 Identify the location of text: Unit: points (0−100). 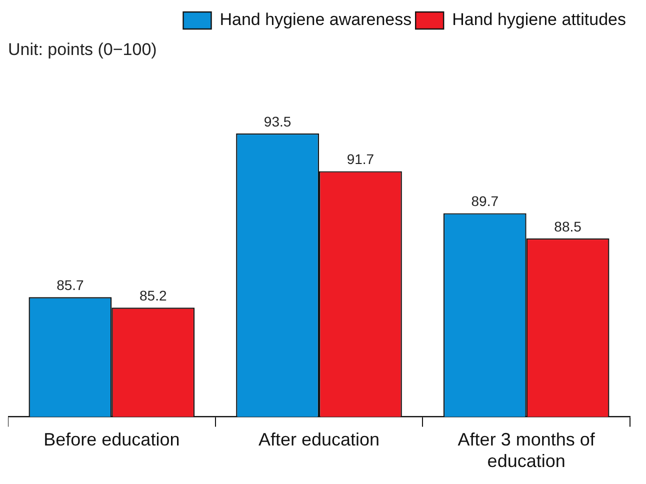
(82, 50).